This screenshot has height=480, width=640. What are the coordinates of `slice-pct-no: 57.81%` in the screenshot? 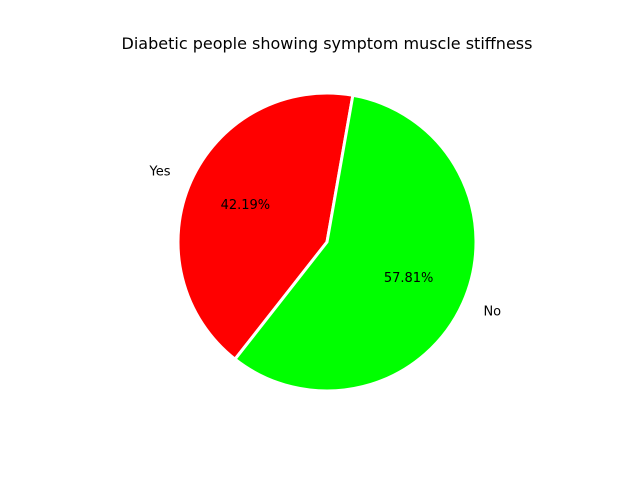 It's located at (409, 278).